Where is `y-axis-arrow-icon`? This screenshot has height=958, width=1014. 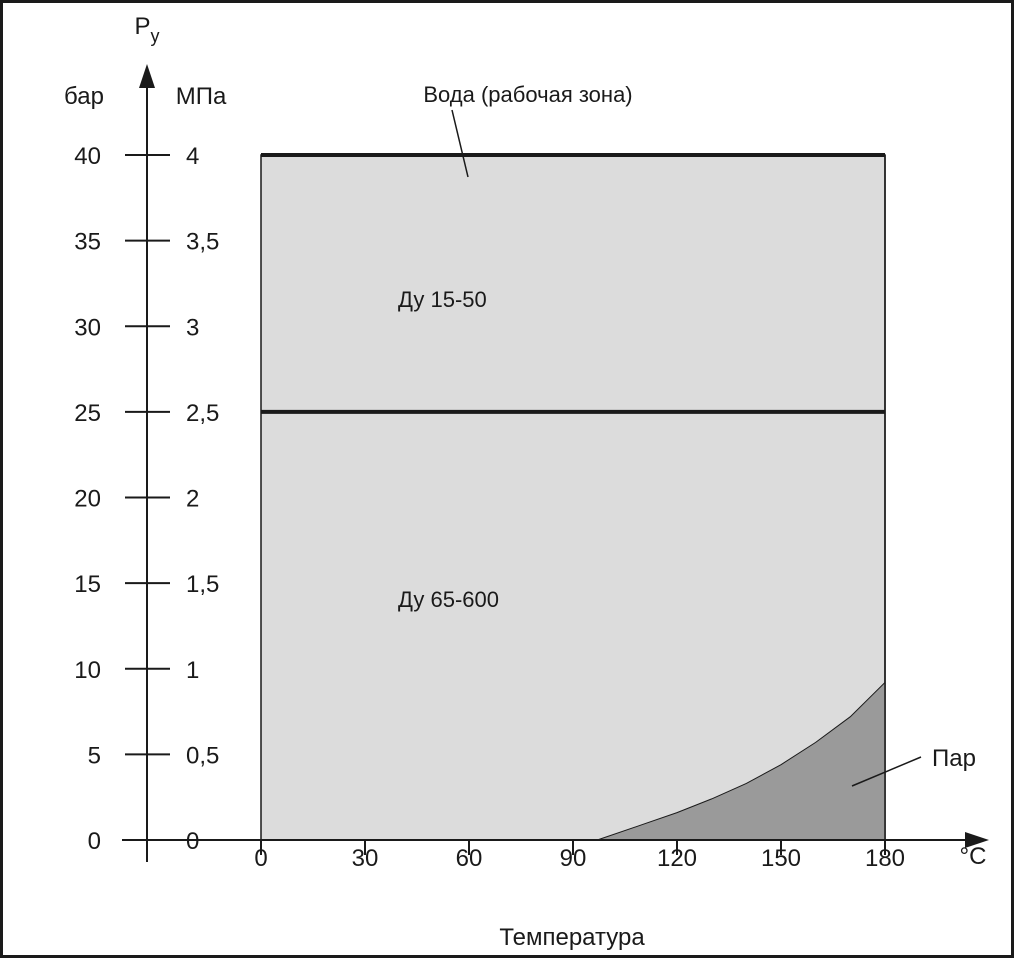
y-axis-arrow-icon is located at coordinates (147, 76).